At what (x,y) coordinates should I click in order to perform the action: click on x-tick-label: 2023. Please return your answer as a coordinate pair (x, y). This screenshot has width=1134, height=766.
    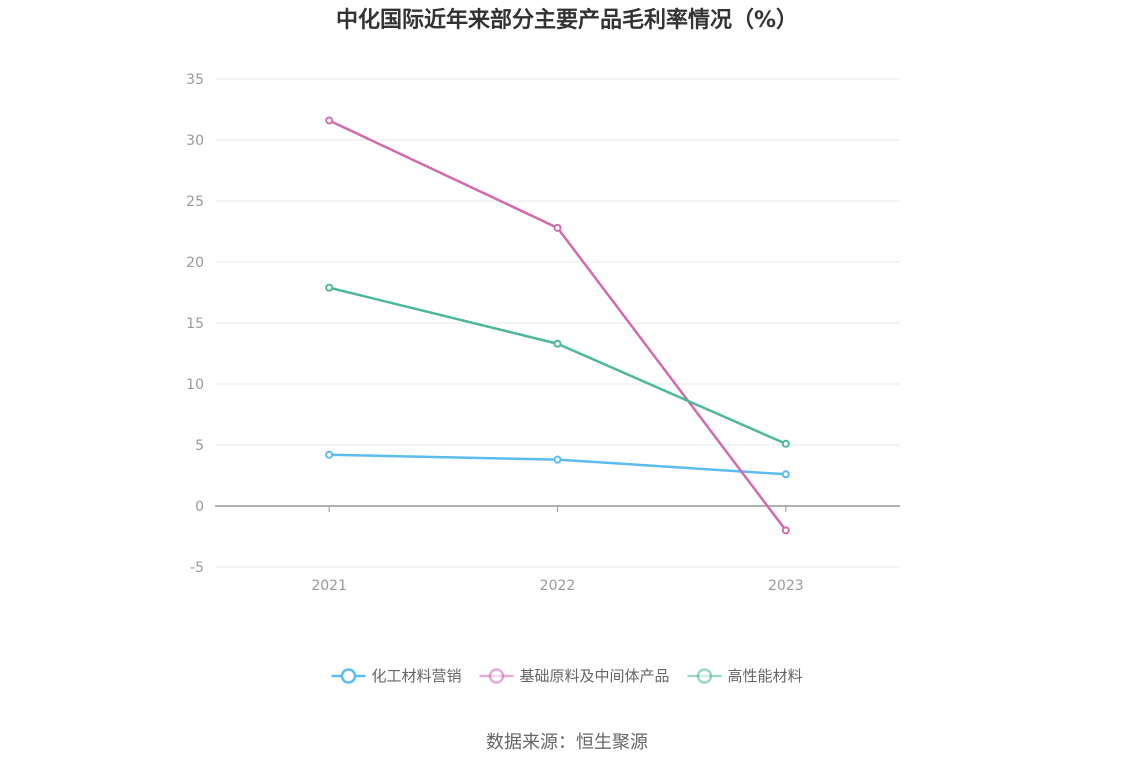
    Looking at the image, I should click on (786, 586).